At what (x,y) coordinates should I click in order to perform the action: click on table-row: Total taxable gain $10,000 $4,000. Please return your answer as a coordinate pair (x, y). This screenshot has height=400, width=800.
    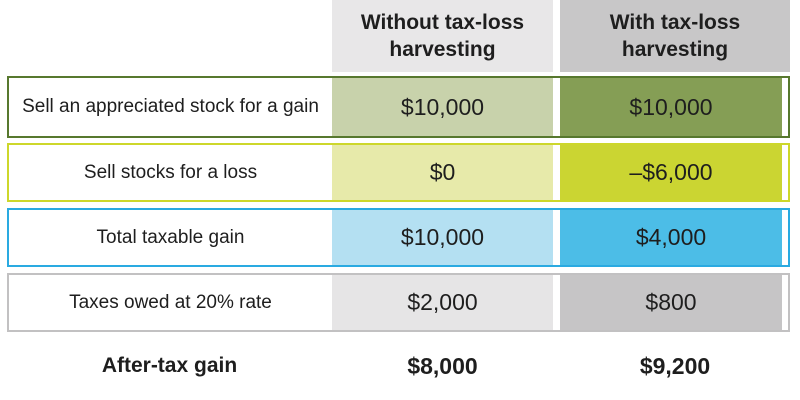
    Looking at the image, I should click on (398, 237).